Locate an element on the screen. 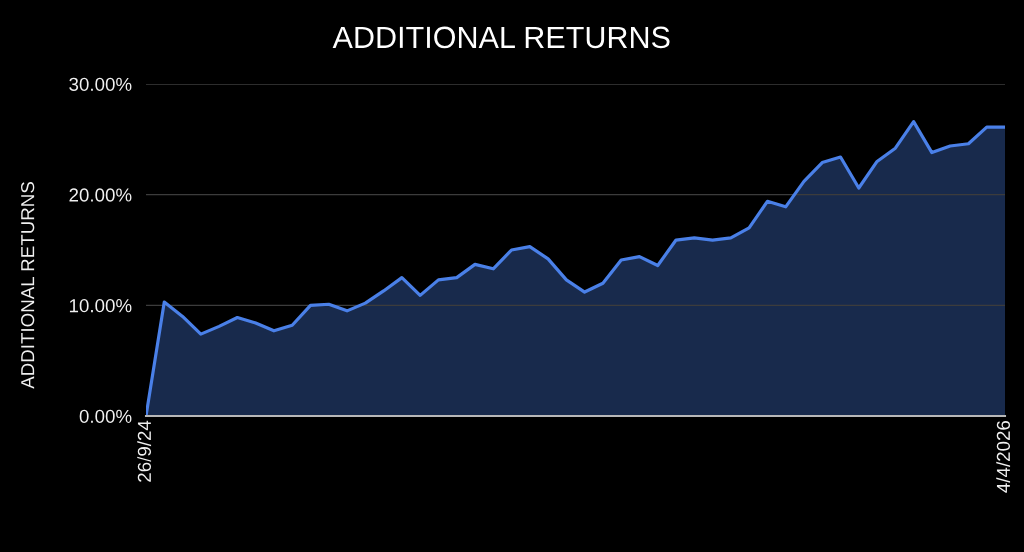 The width and height of the screenshot is (1024, 552). y-axis-title: ADDITIONAL RETURNS is located at coordinates (28, 285).